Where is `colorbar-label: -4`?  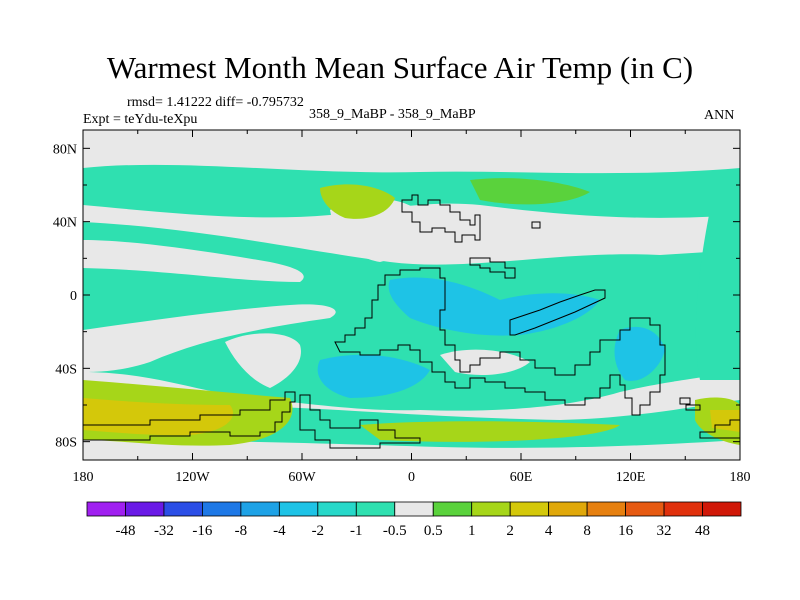
colorbar-label: -4 is located at coordinates (279, 531).